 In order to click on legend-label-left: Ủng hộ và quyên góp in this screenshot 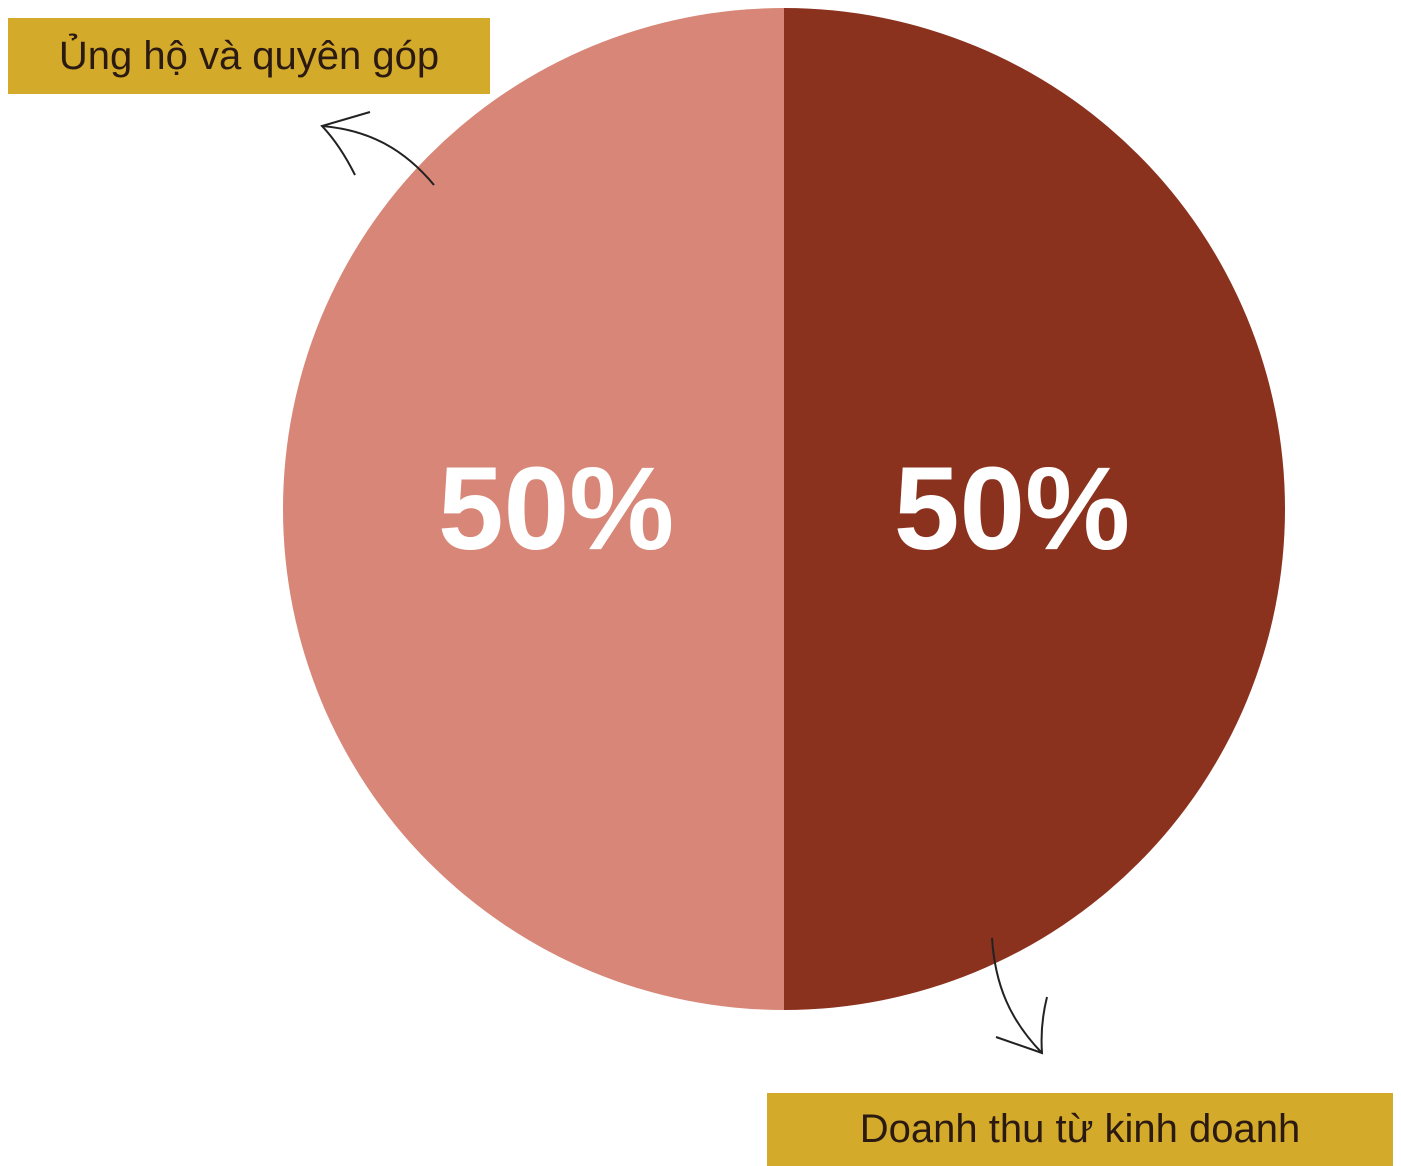, I will do `click(249, 56)`.